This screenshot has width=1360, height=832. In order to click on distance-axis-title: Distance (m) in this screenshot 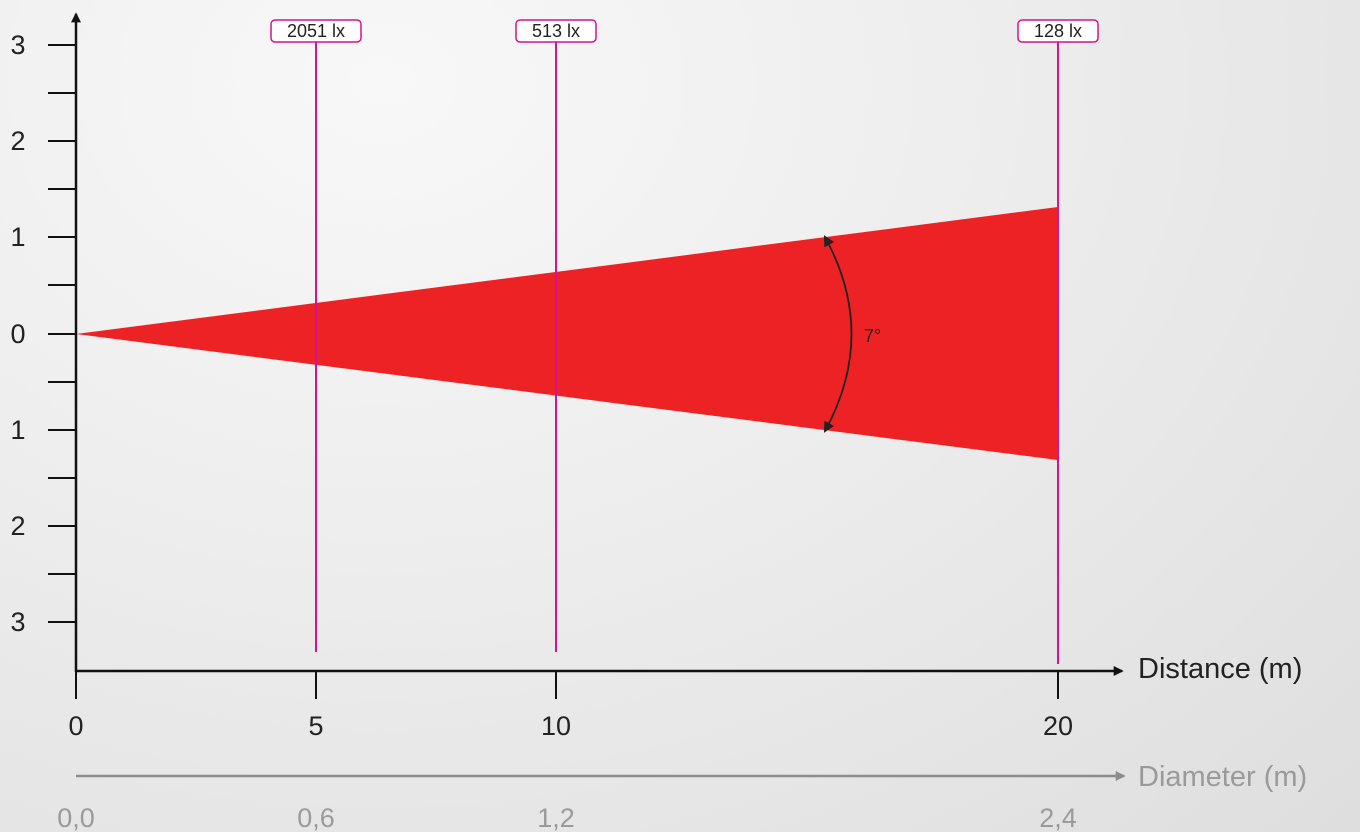, I will do `click(1220, 669)`.